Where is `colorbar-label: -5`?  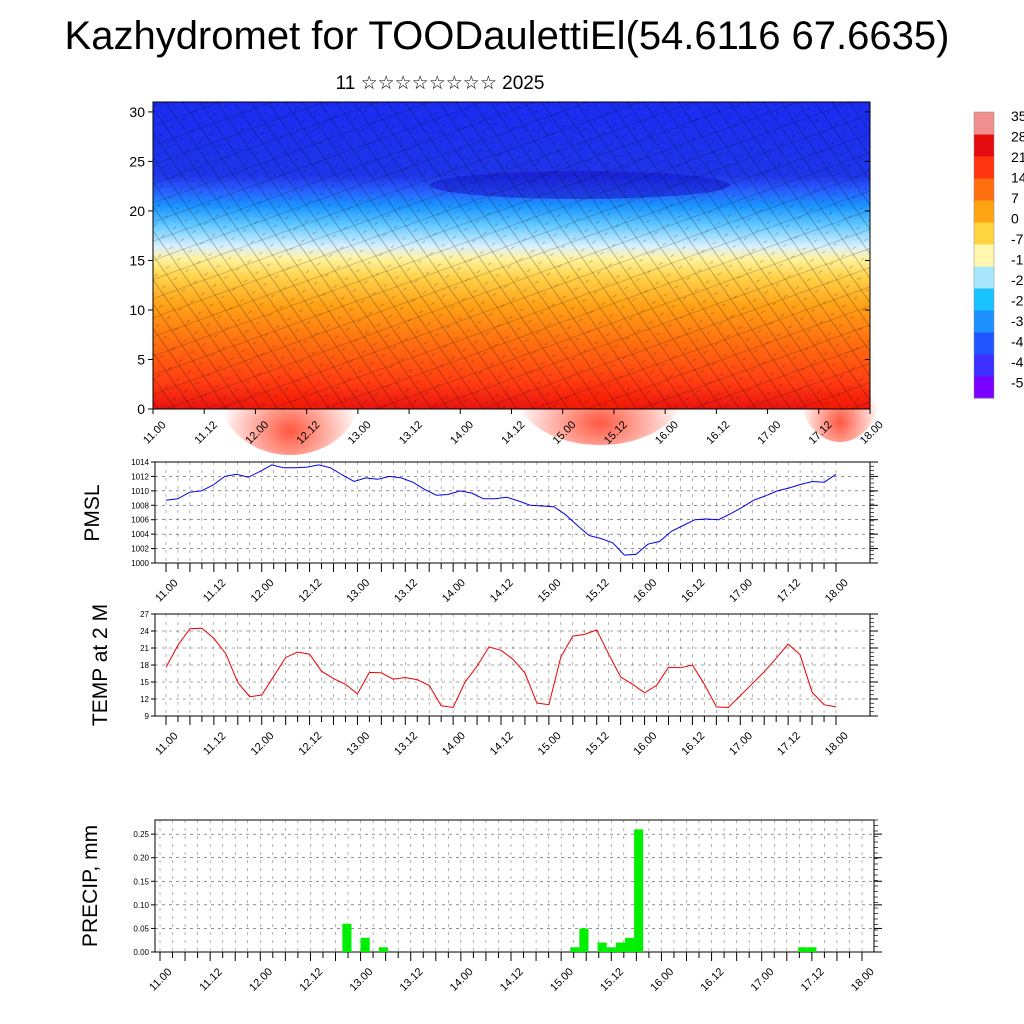
colorbar-label: -5 is located at coordinates (1017, 383).